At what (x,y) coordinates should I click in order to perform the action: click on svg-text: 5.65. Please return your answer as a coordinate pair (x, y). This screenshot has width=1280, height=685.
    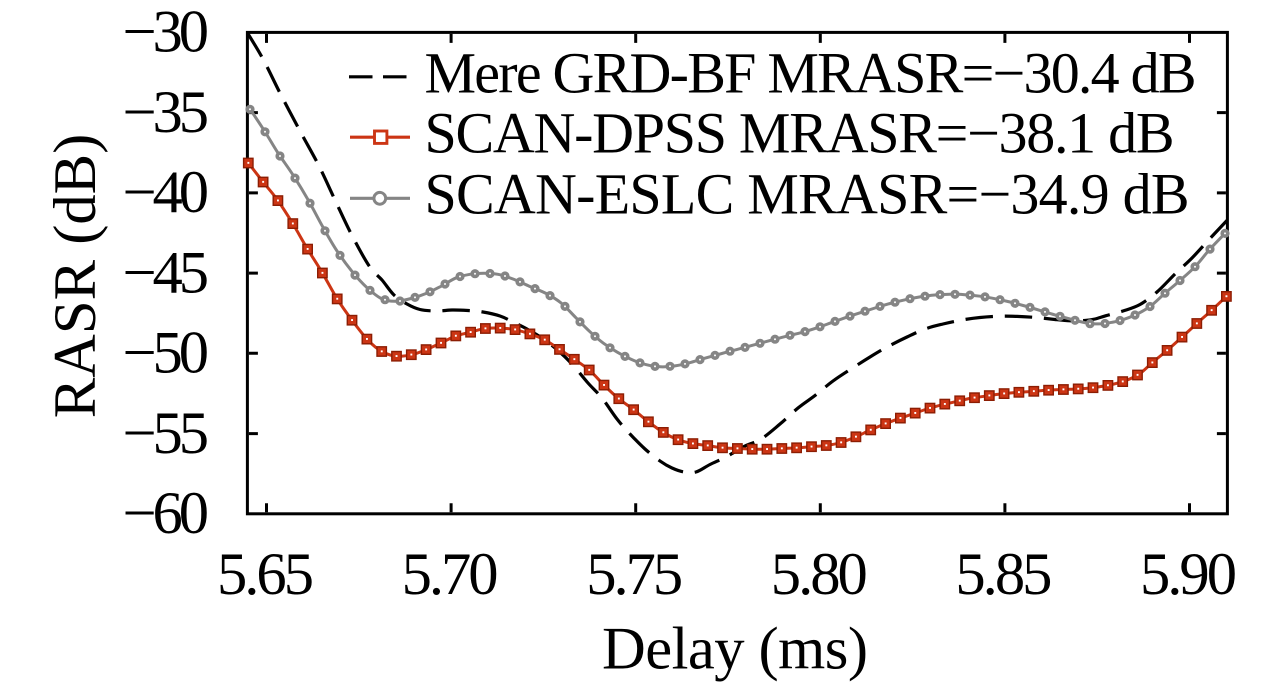
    Looking at the image, I should click on (265, 574).